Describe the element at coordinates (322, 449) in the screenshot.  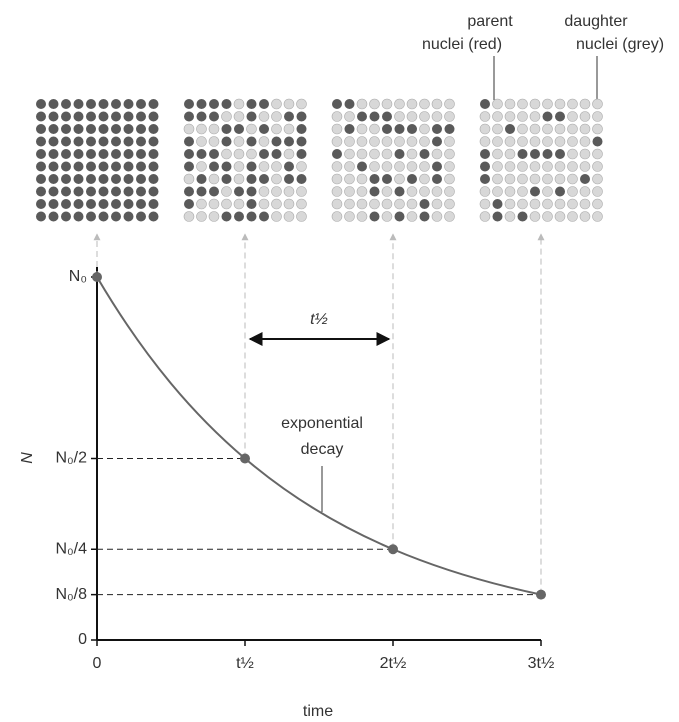
I see `curve-label: decay` at that location.